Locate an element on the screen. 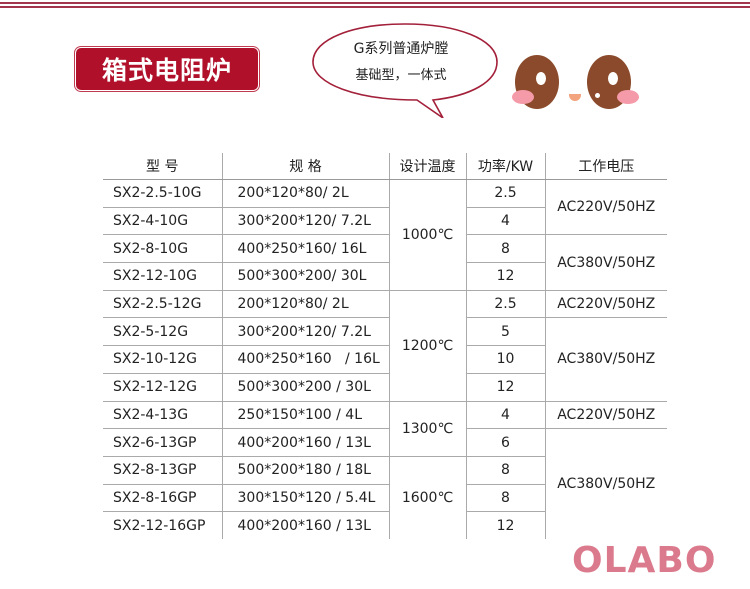 This screenshot has height=589, width=750. cartoon-mouth is located at coordinates (575, 97).